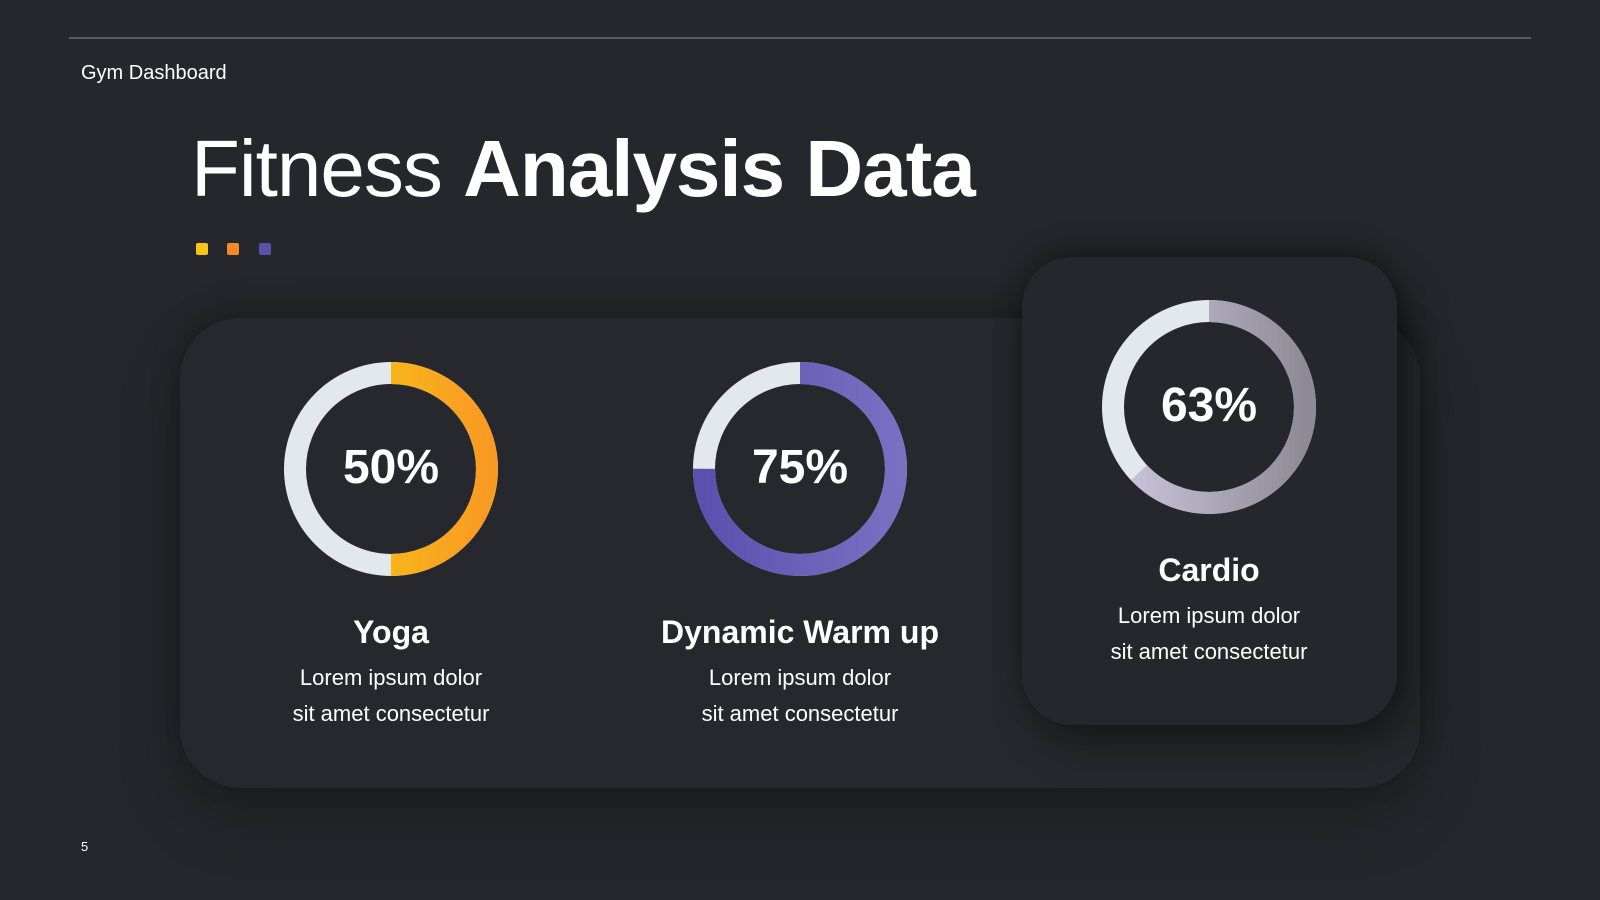 This screenshot has width=1600, height=900. What do you see at coordinates (1209, 570) in the screenshot?
I see `metric-title-cardio: Cardio` at bounding box center [1209, 570].